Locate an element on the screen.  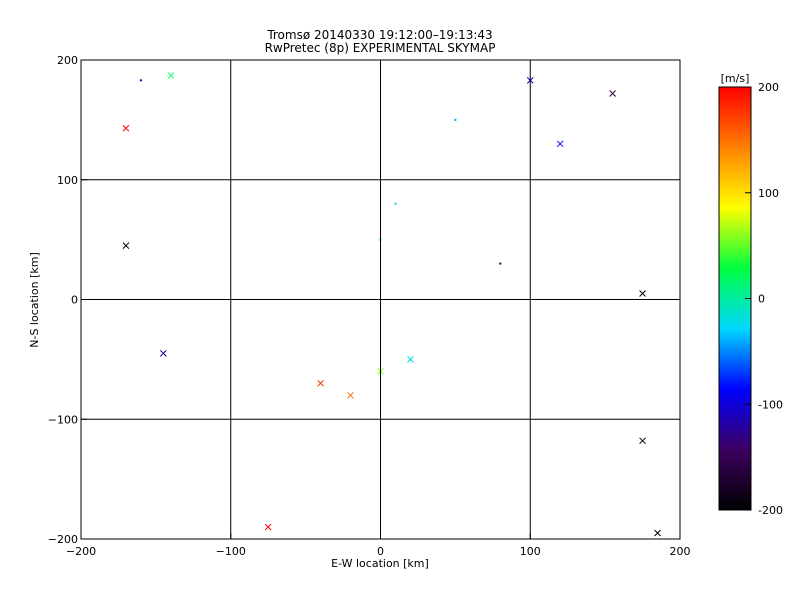
colorbar-tick-label: 0 is located at coordinates (761, 299).